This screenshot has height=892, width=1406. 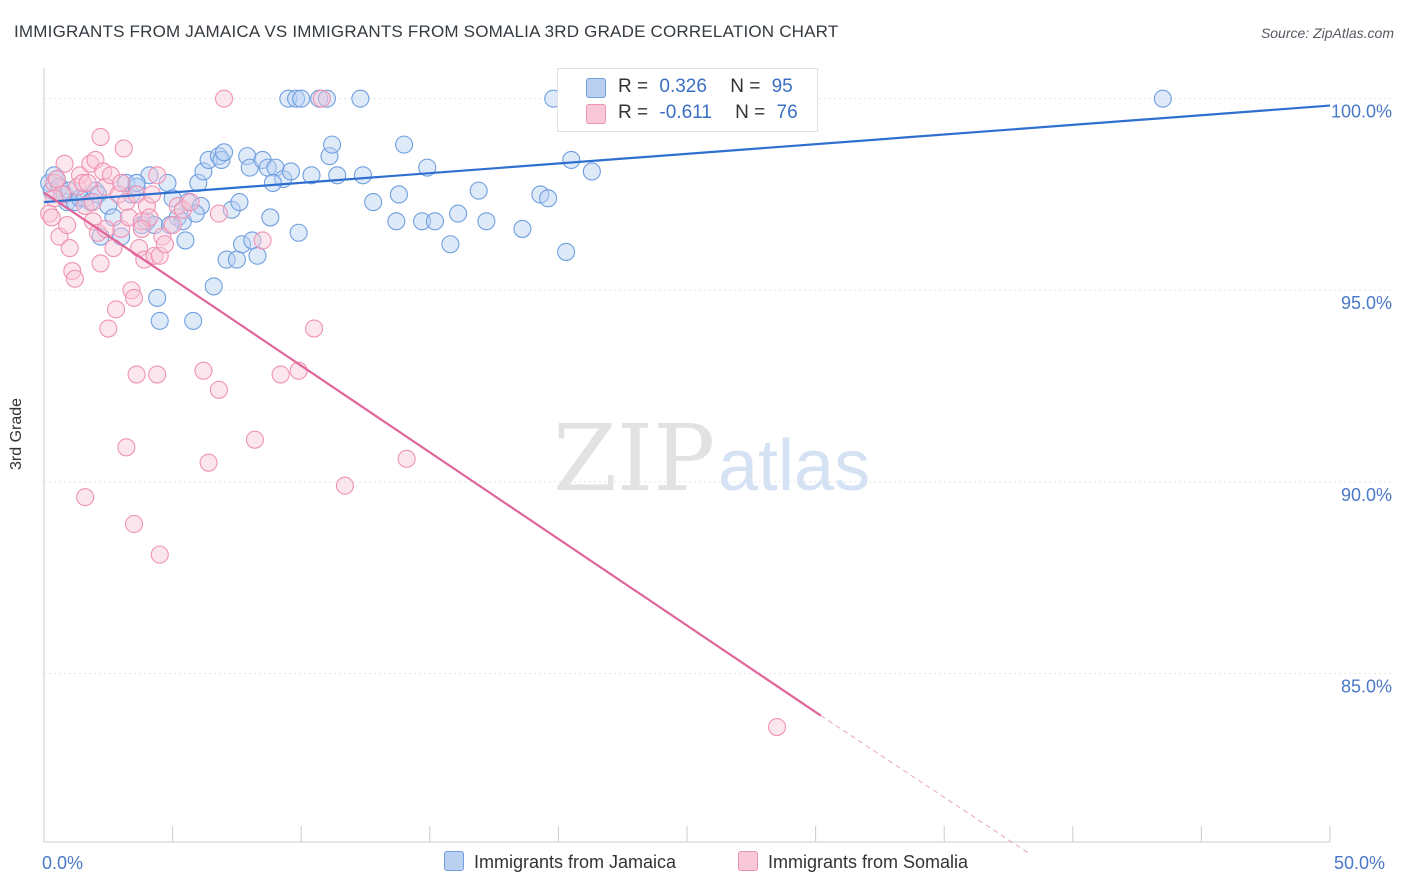 I want to click on legend-jamaica-label: Immigrants from Jamaica, so click(x=575, y=862).